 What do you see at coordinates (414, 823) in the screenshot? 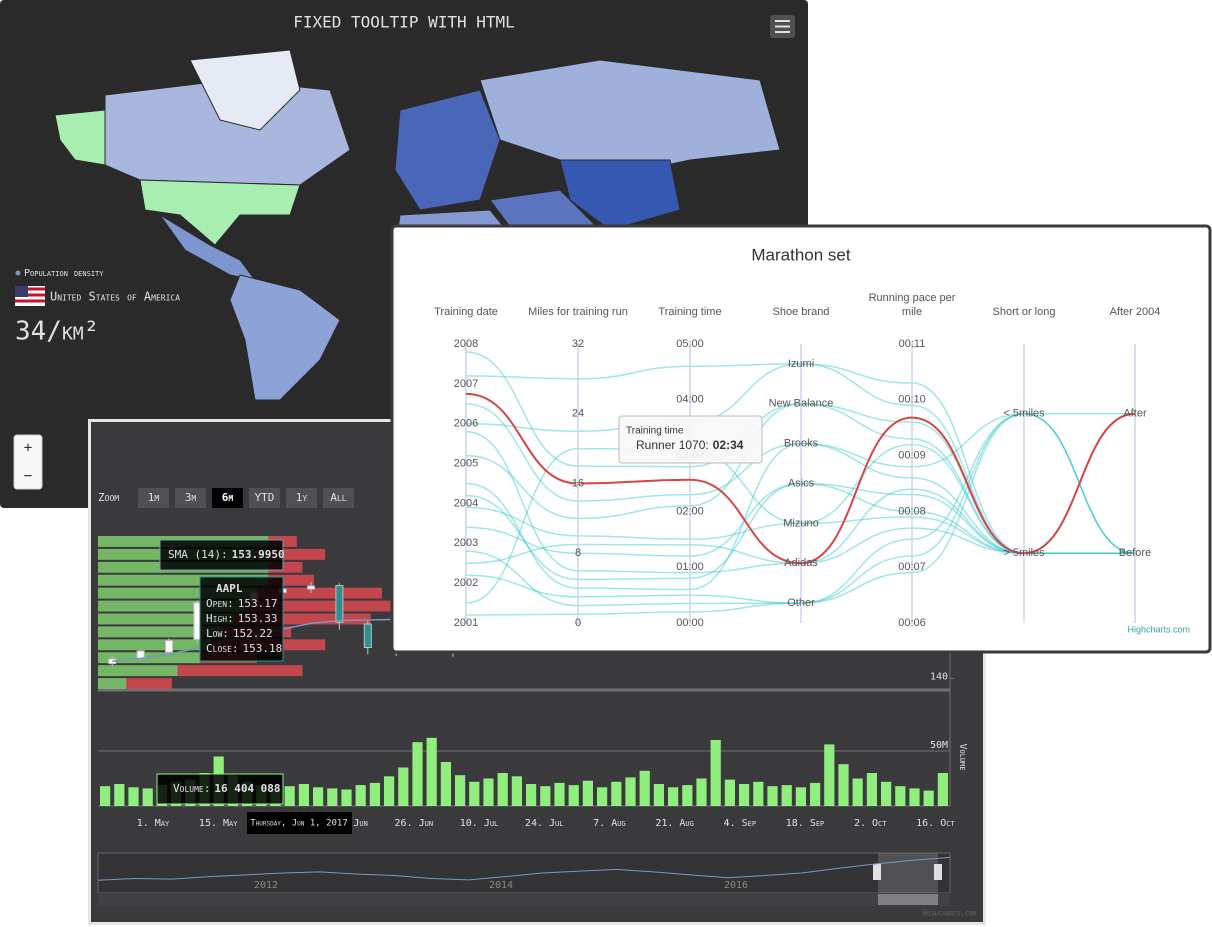
I see `x-tick-label: 26. Jun` at bounding box center [414, 823].